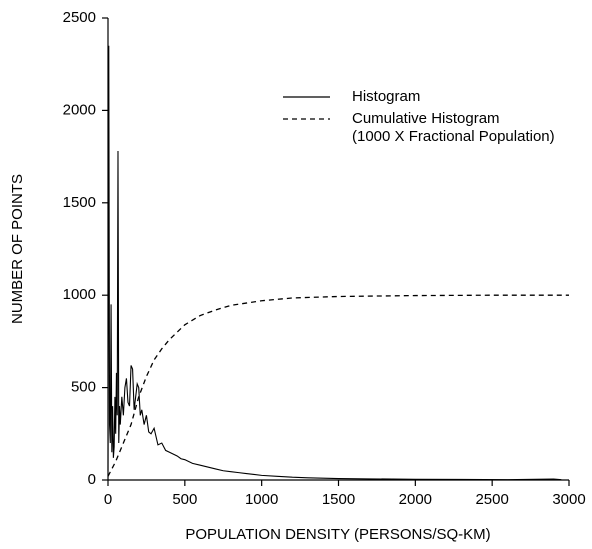 This screenshot has height=549, width=592. Describe the element at coordinates (79, 109) in the screenshot. I see `y-tick-label: 2000` at that location.